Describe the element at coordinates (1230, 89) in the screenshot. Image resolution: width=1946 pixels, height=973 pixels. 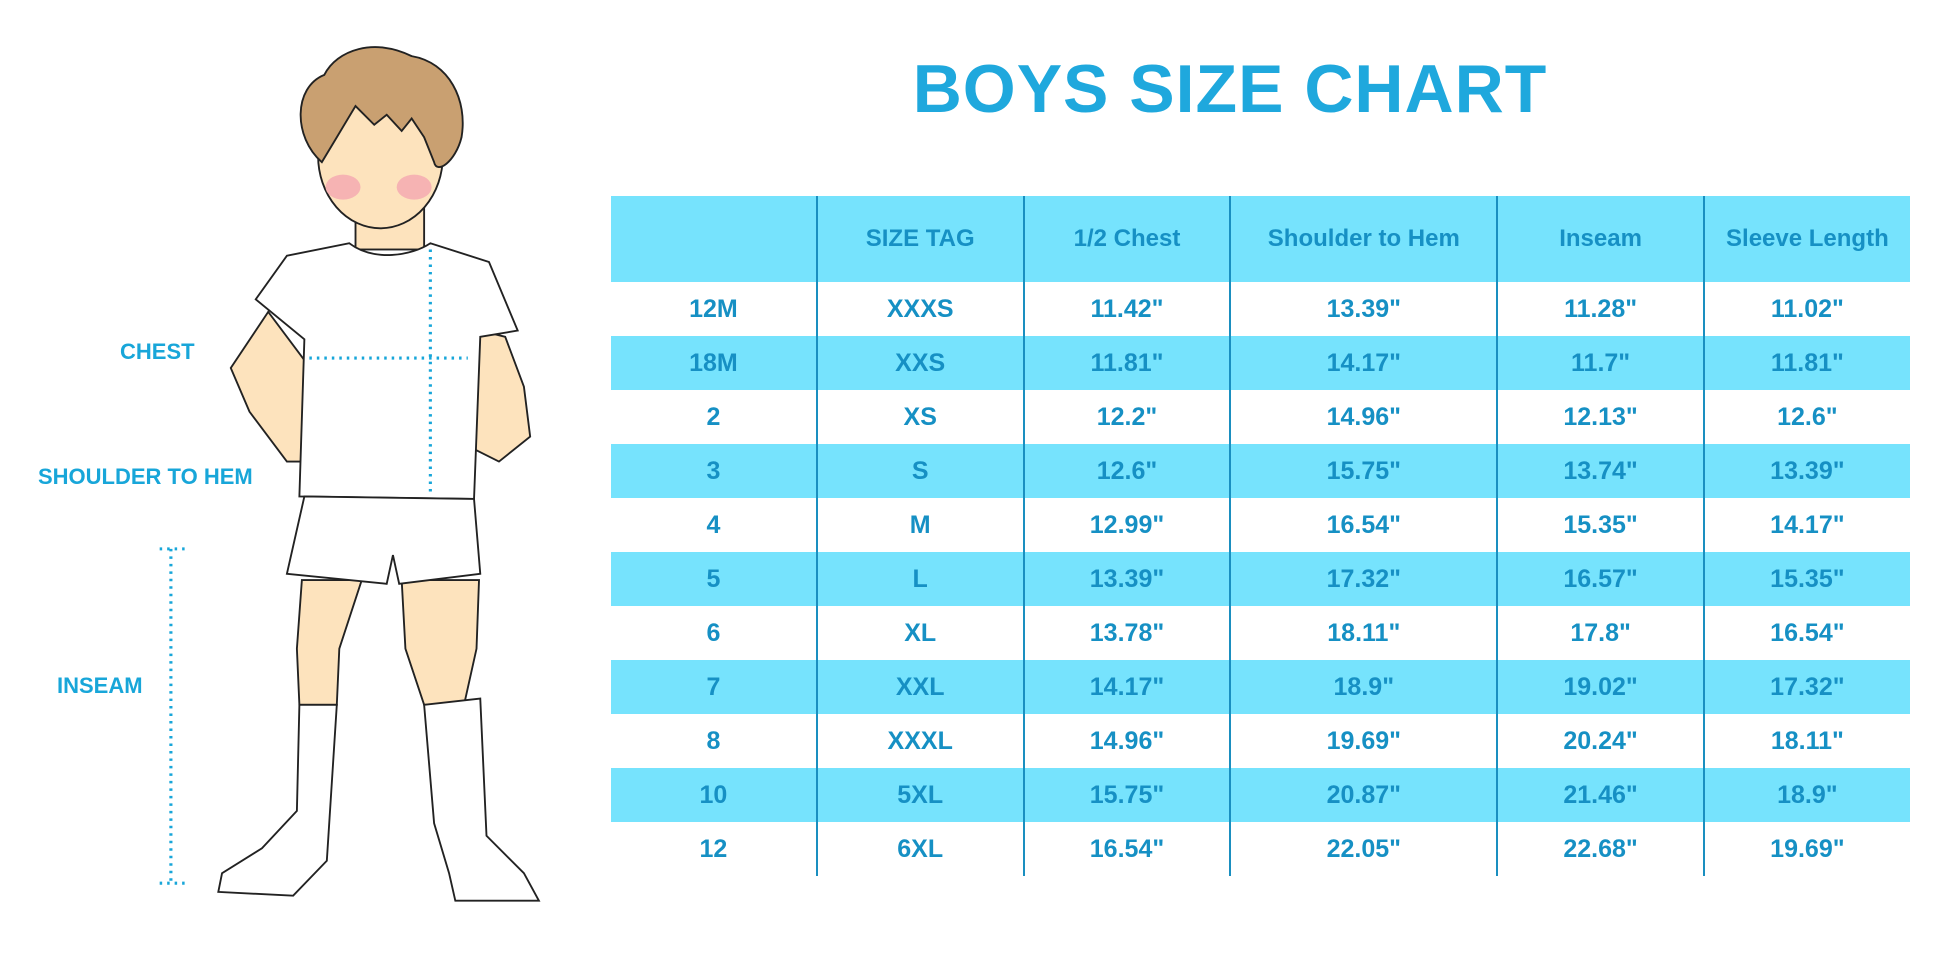
I see `page-title: BOYS SIZE CHART` at that location.